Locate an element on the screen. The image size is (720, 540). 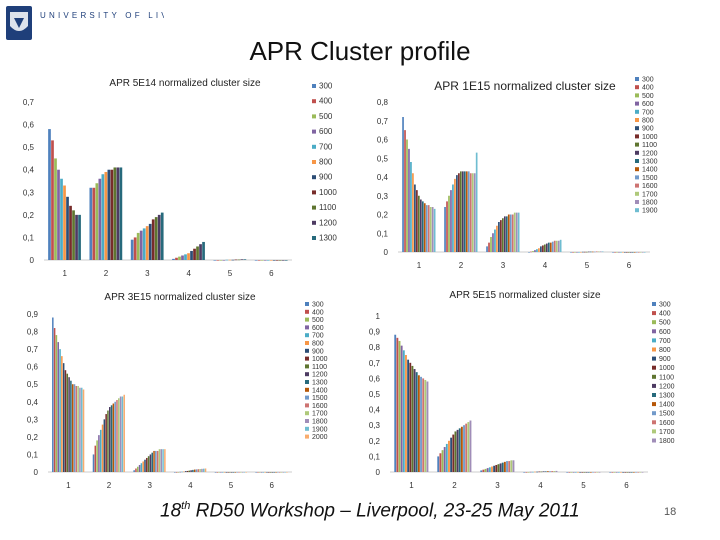
x-tick-label: 3 is located at coordinates (147, 273).